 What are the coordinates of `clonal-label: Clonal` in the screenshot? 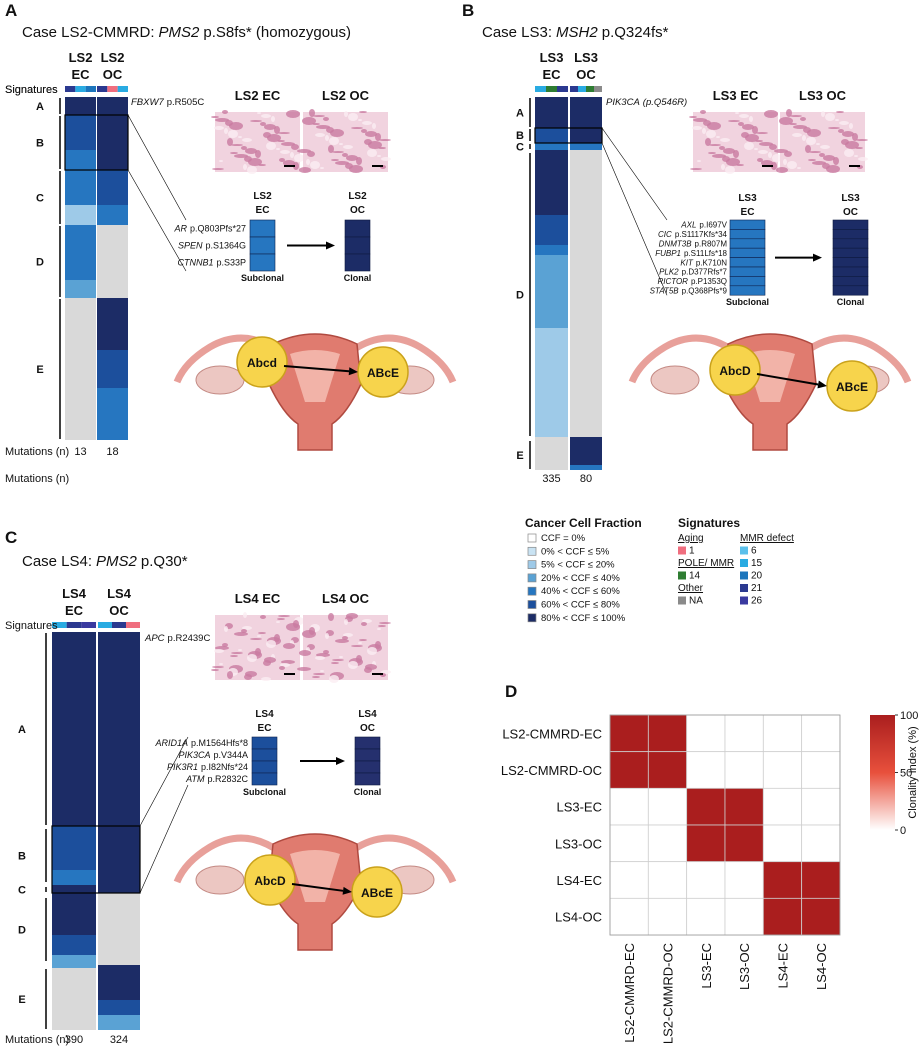 It's located at (358, 278).